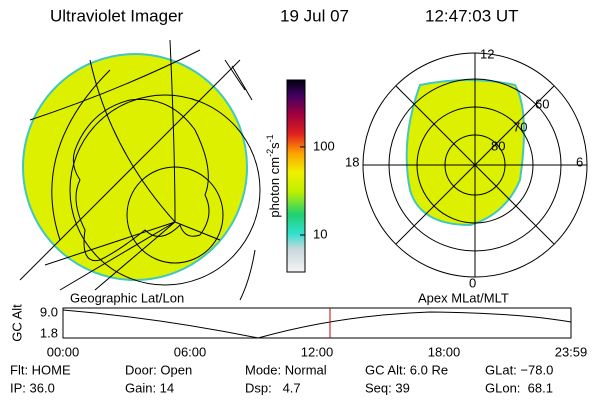  What do you see at coordinates (270, 138) in the screenshot?
I see `label-part: -1` at bounding box center [270, 138].